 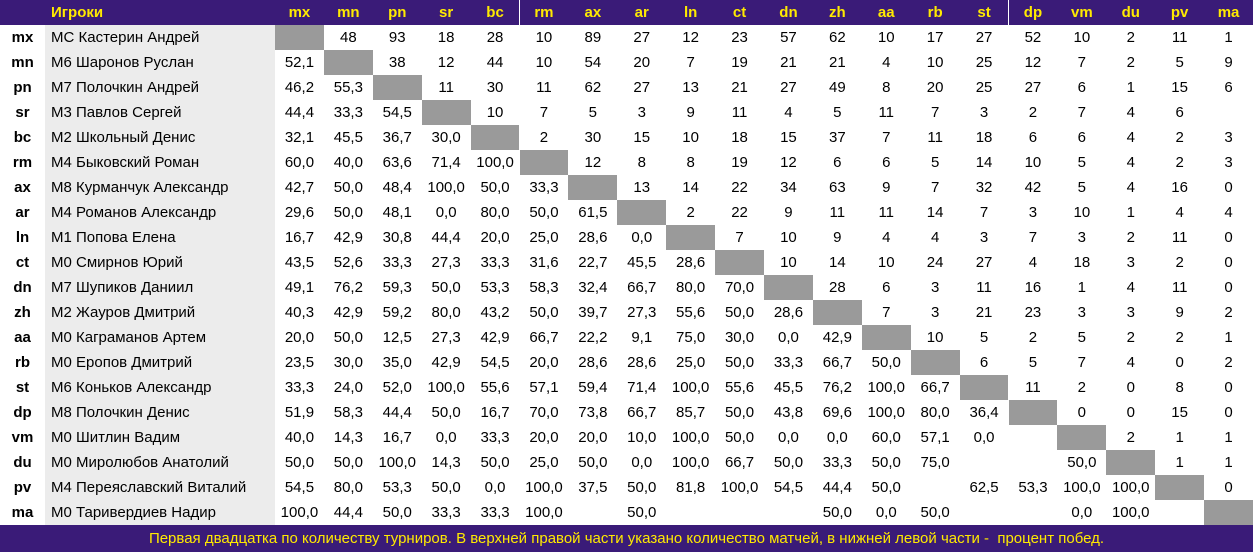 What do you see at coordinates (1130, 62) in the screenshot?
I see `cell: 2` at bounding box center [1130, 62].